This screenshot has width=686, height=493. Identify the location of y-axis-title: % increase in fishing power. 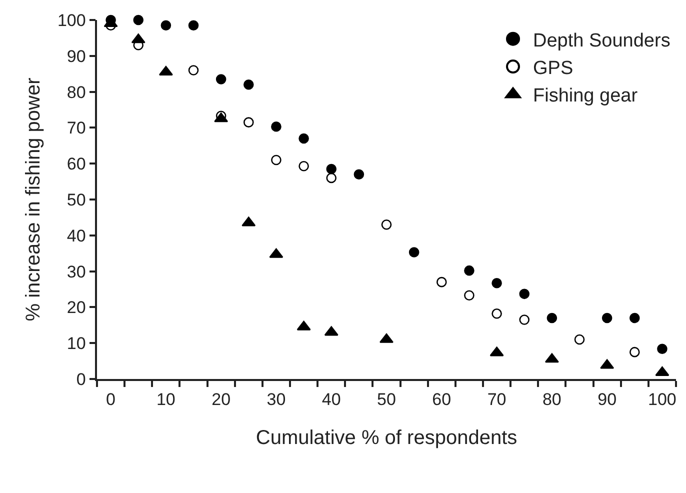
(33, 199).